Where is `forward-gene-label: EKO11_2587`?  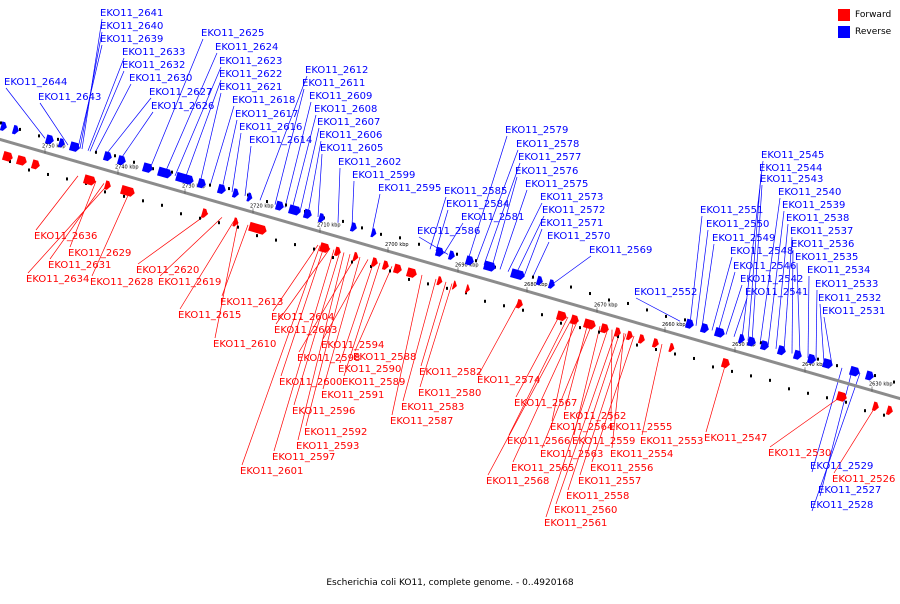 forward-gene-label: EKO11_2587 is located at coordinates (421, 421).